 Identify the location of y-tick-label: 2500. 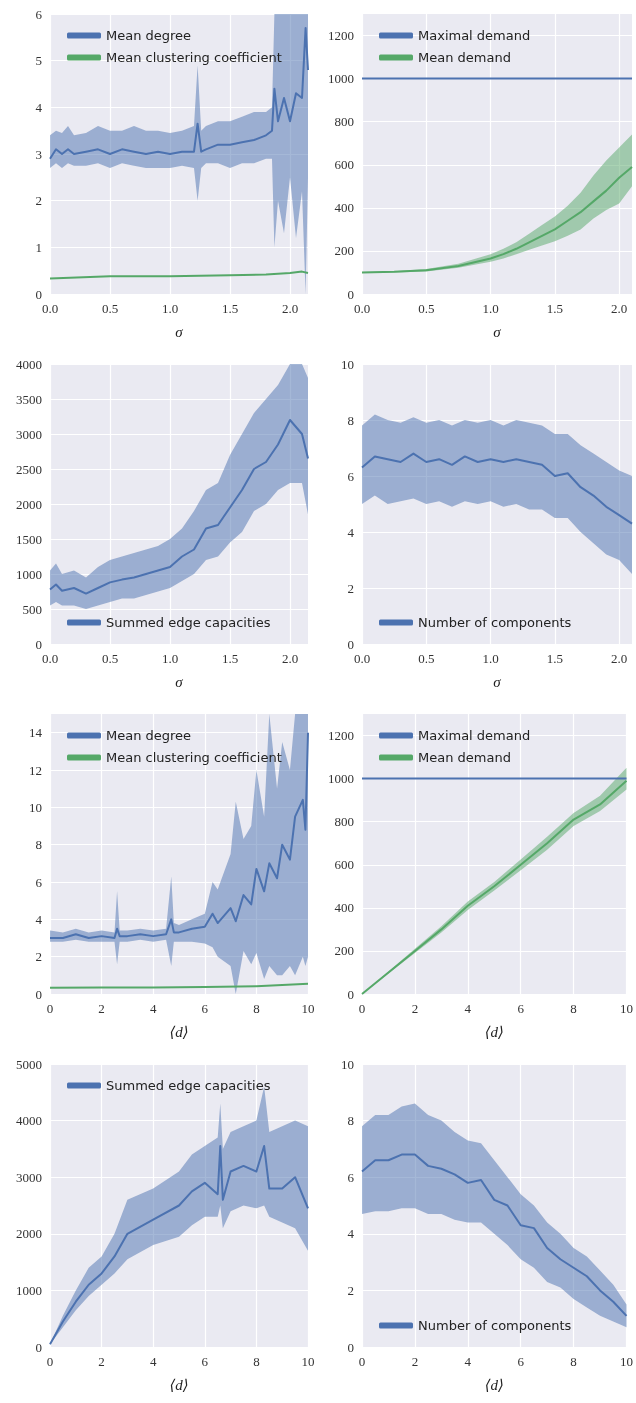
(29, 469).